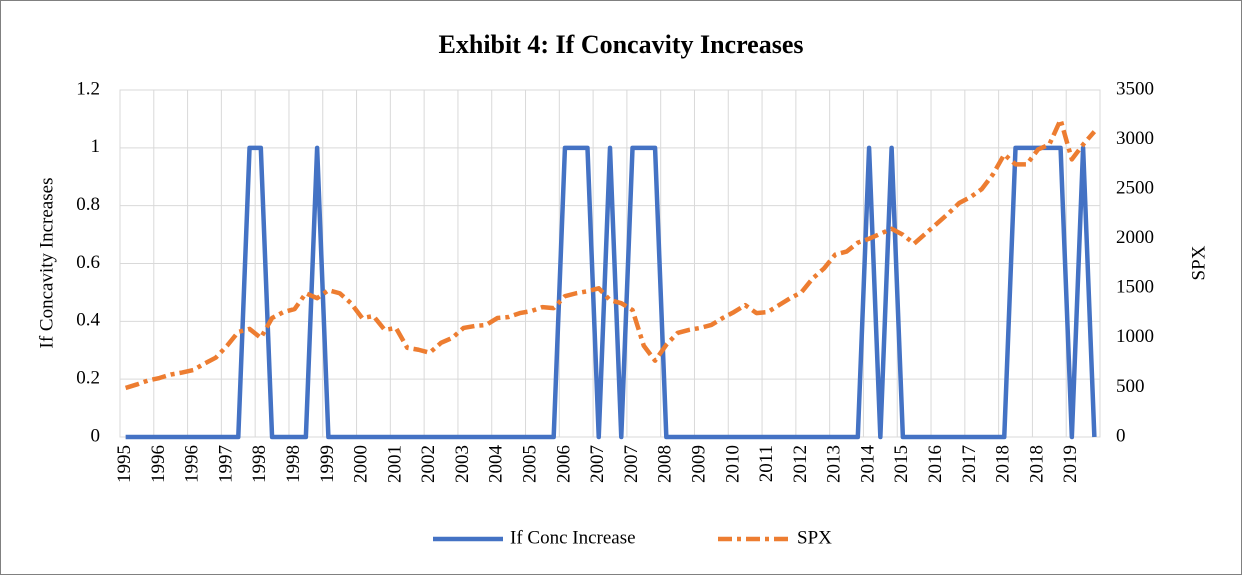  Describe the element at coordinates (814, 537) in the screenshot. I see `legend-label: SPX` at that location.